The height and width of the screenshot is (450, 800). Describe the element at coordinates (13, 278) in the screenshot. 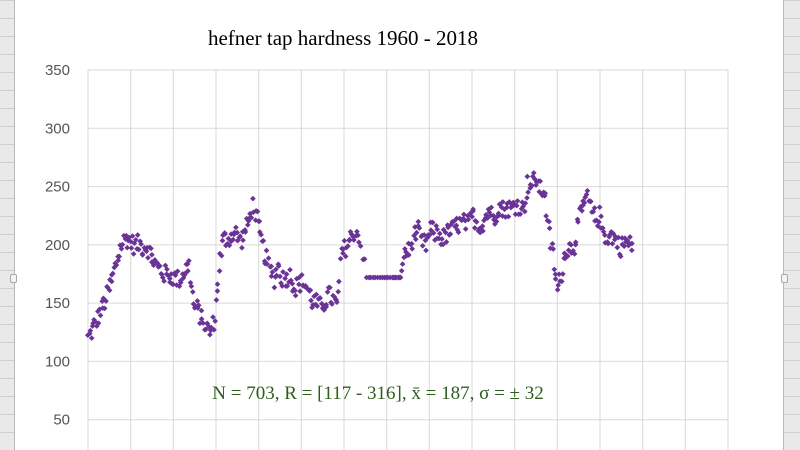

I see `resize-handle-left` at that location.